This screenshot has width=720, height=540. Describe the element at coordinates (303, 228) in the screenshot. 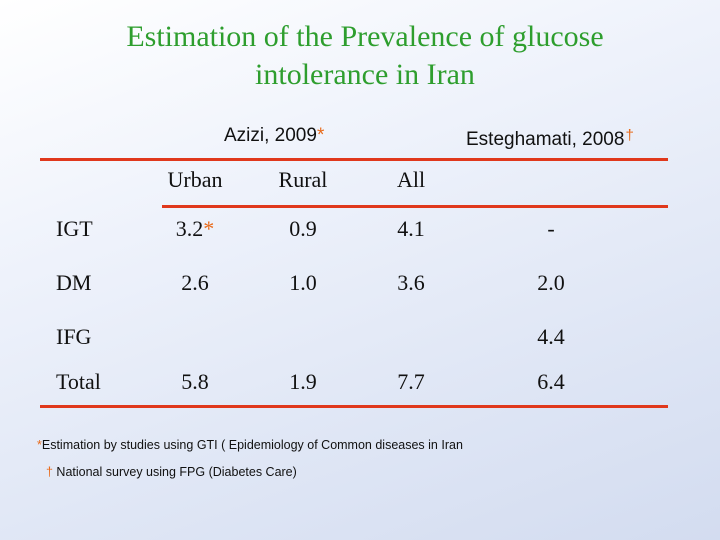

I see `cell-igt-rural: 0.9` at that location.